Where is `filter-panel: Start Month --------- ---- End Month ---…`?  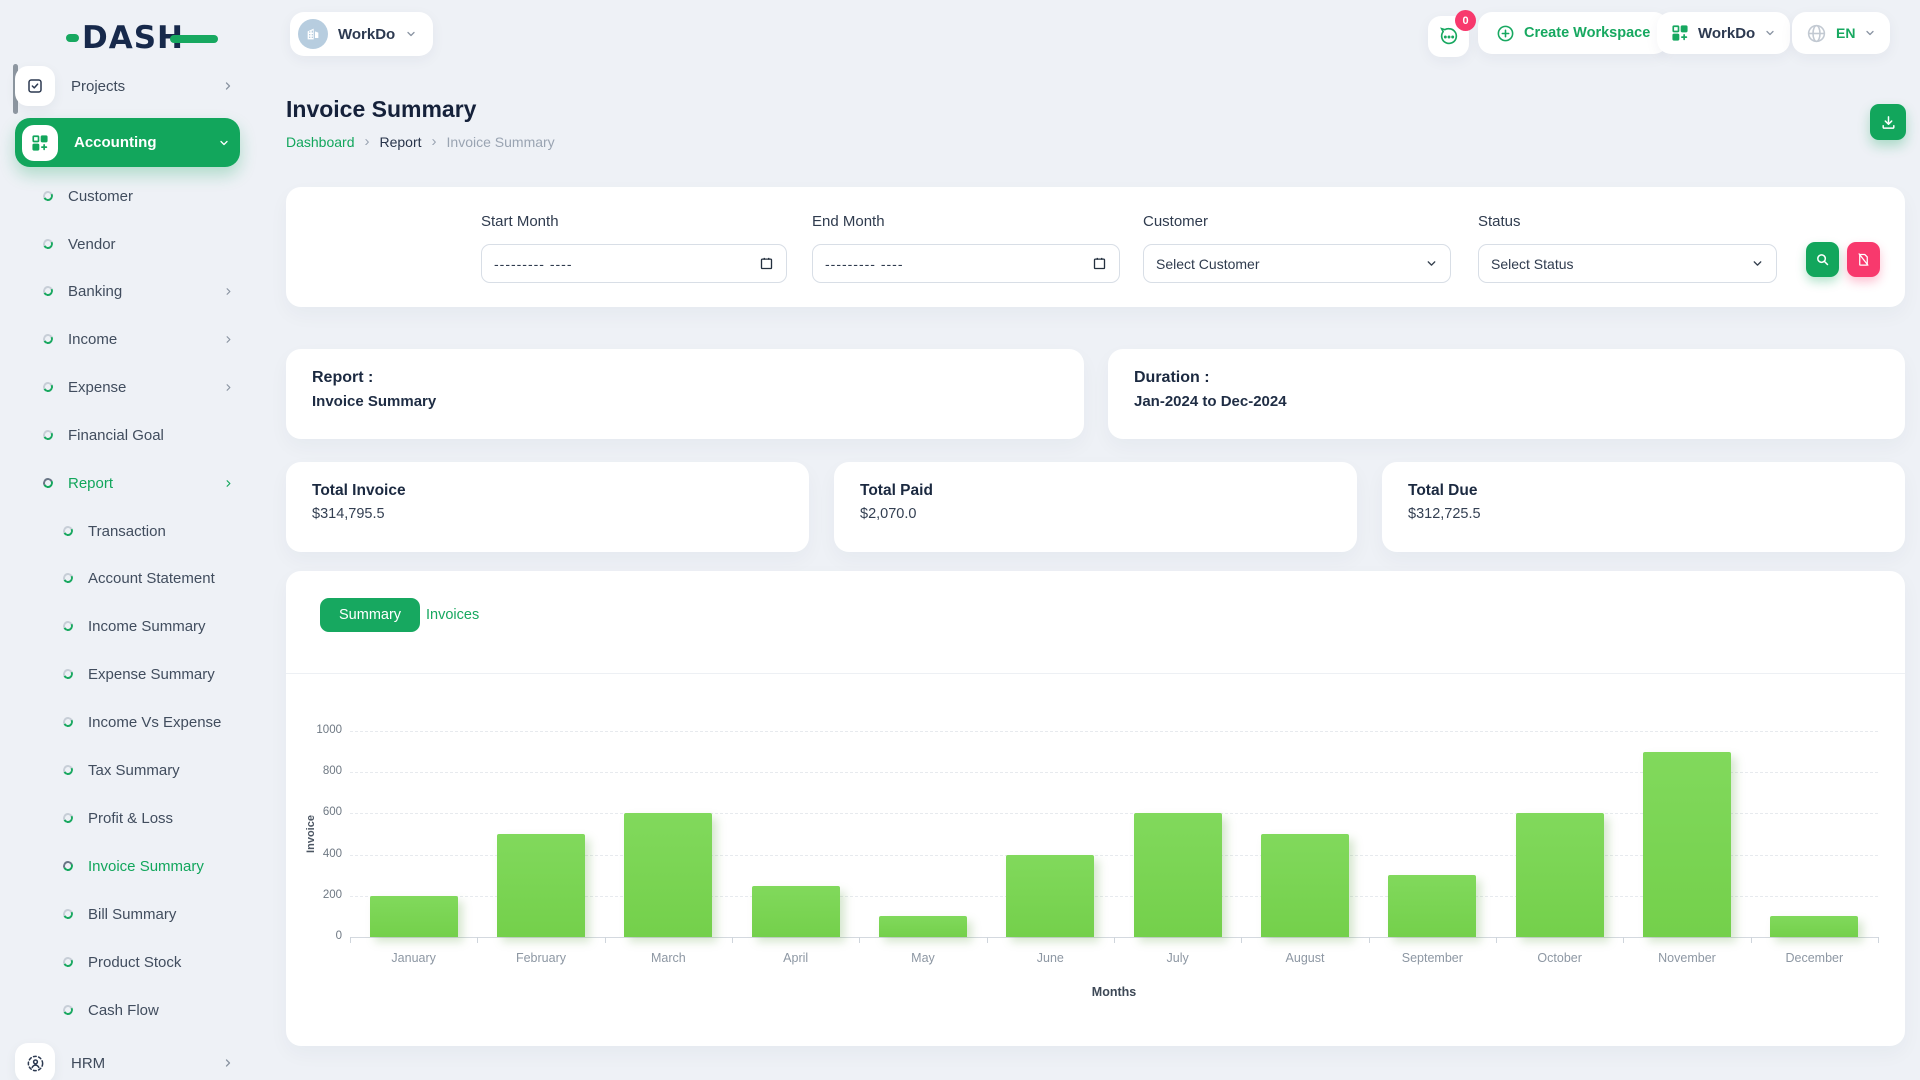
filter-panel: Start Month --------- ---- End Month ---… is located at coordinates (1095, 247).